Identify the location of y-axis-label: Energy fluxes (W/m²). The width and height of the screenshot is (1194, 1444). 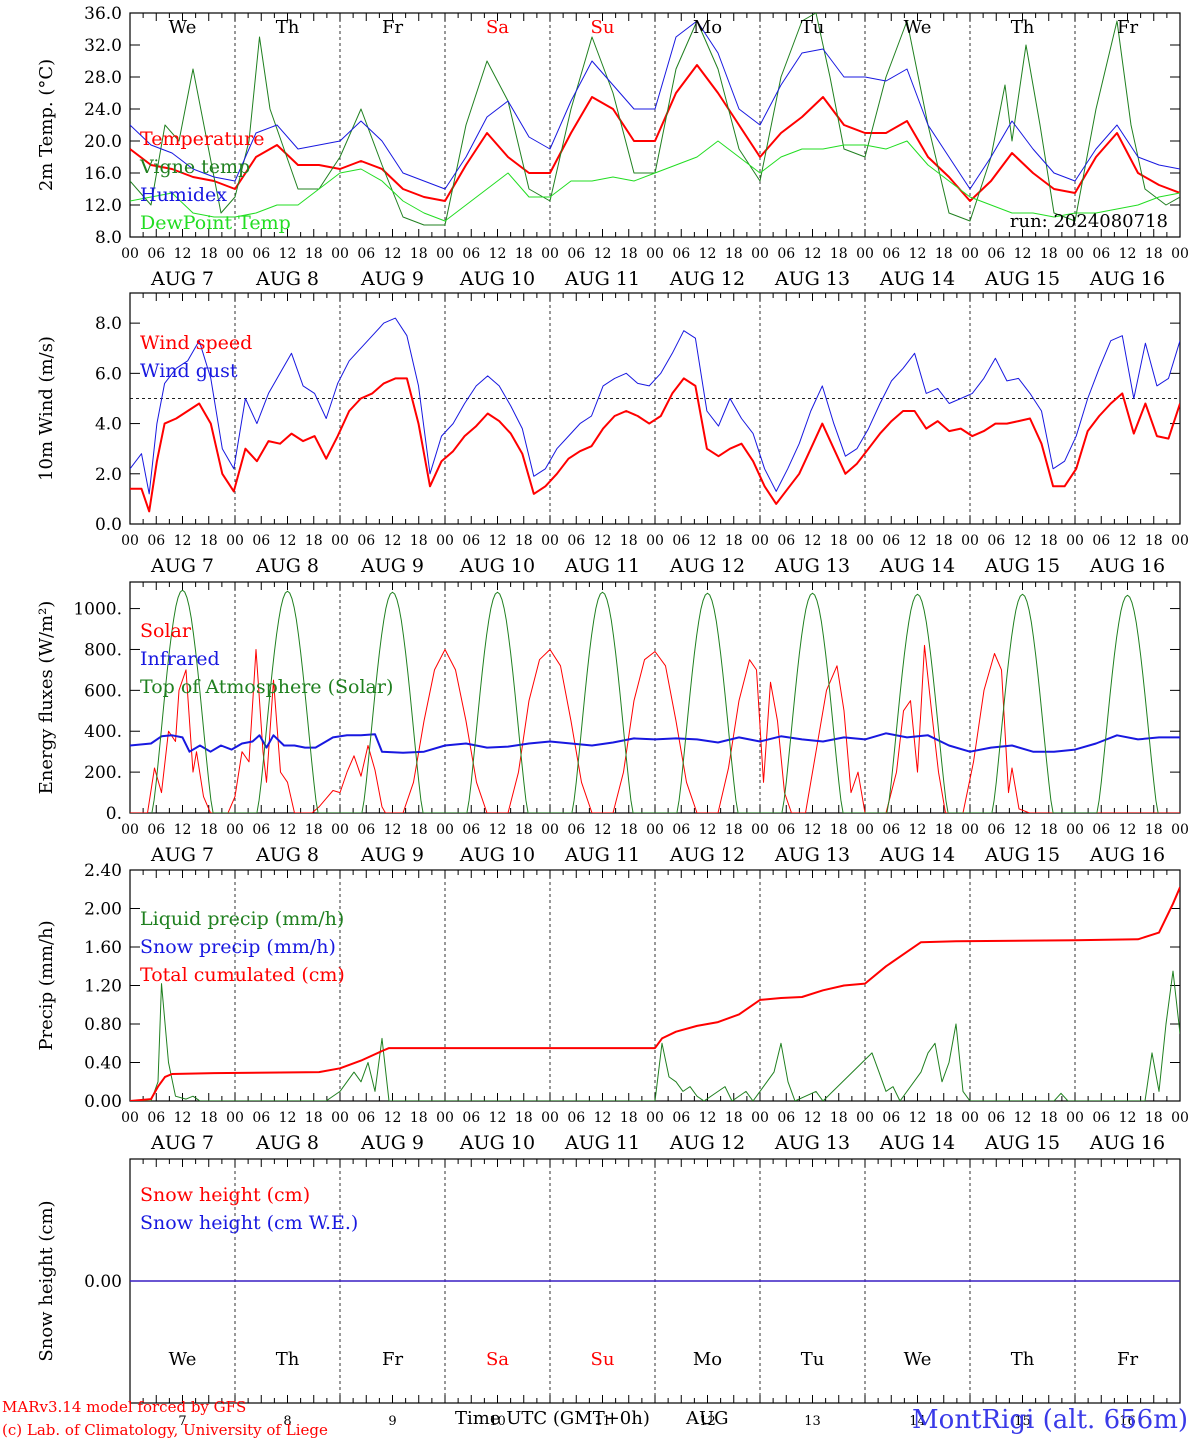
(46, 698).